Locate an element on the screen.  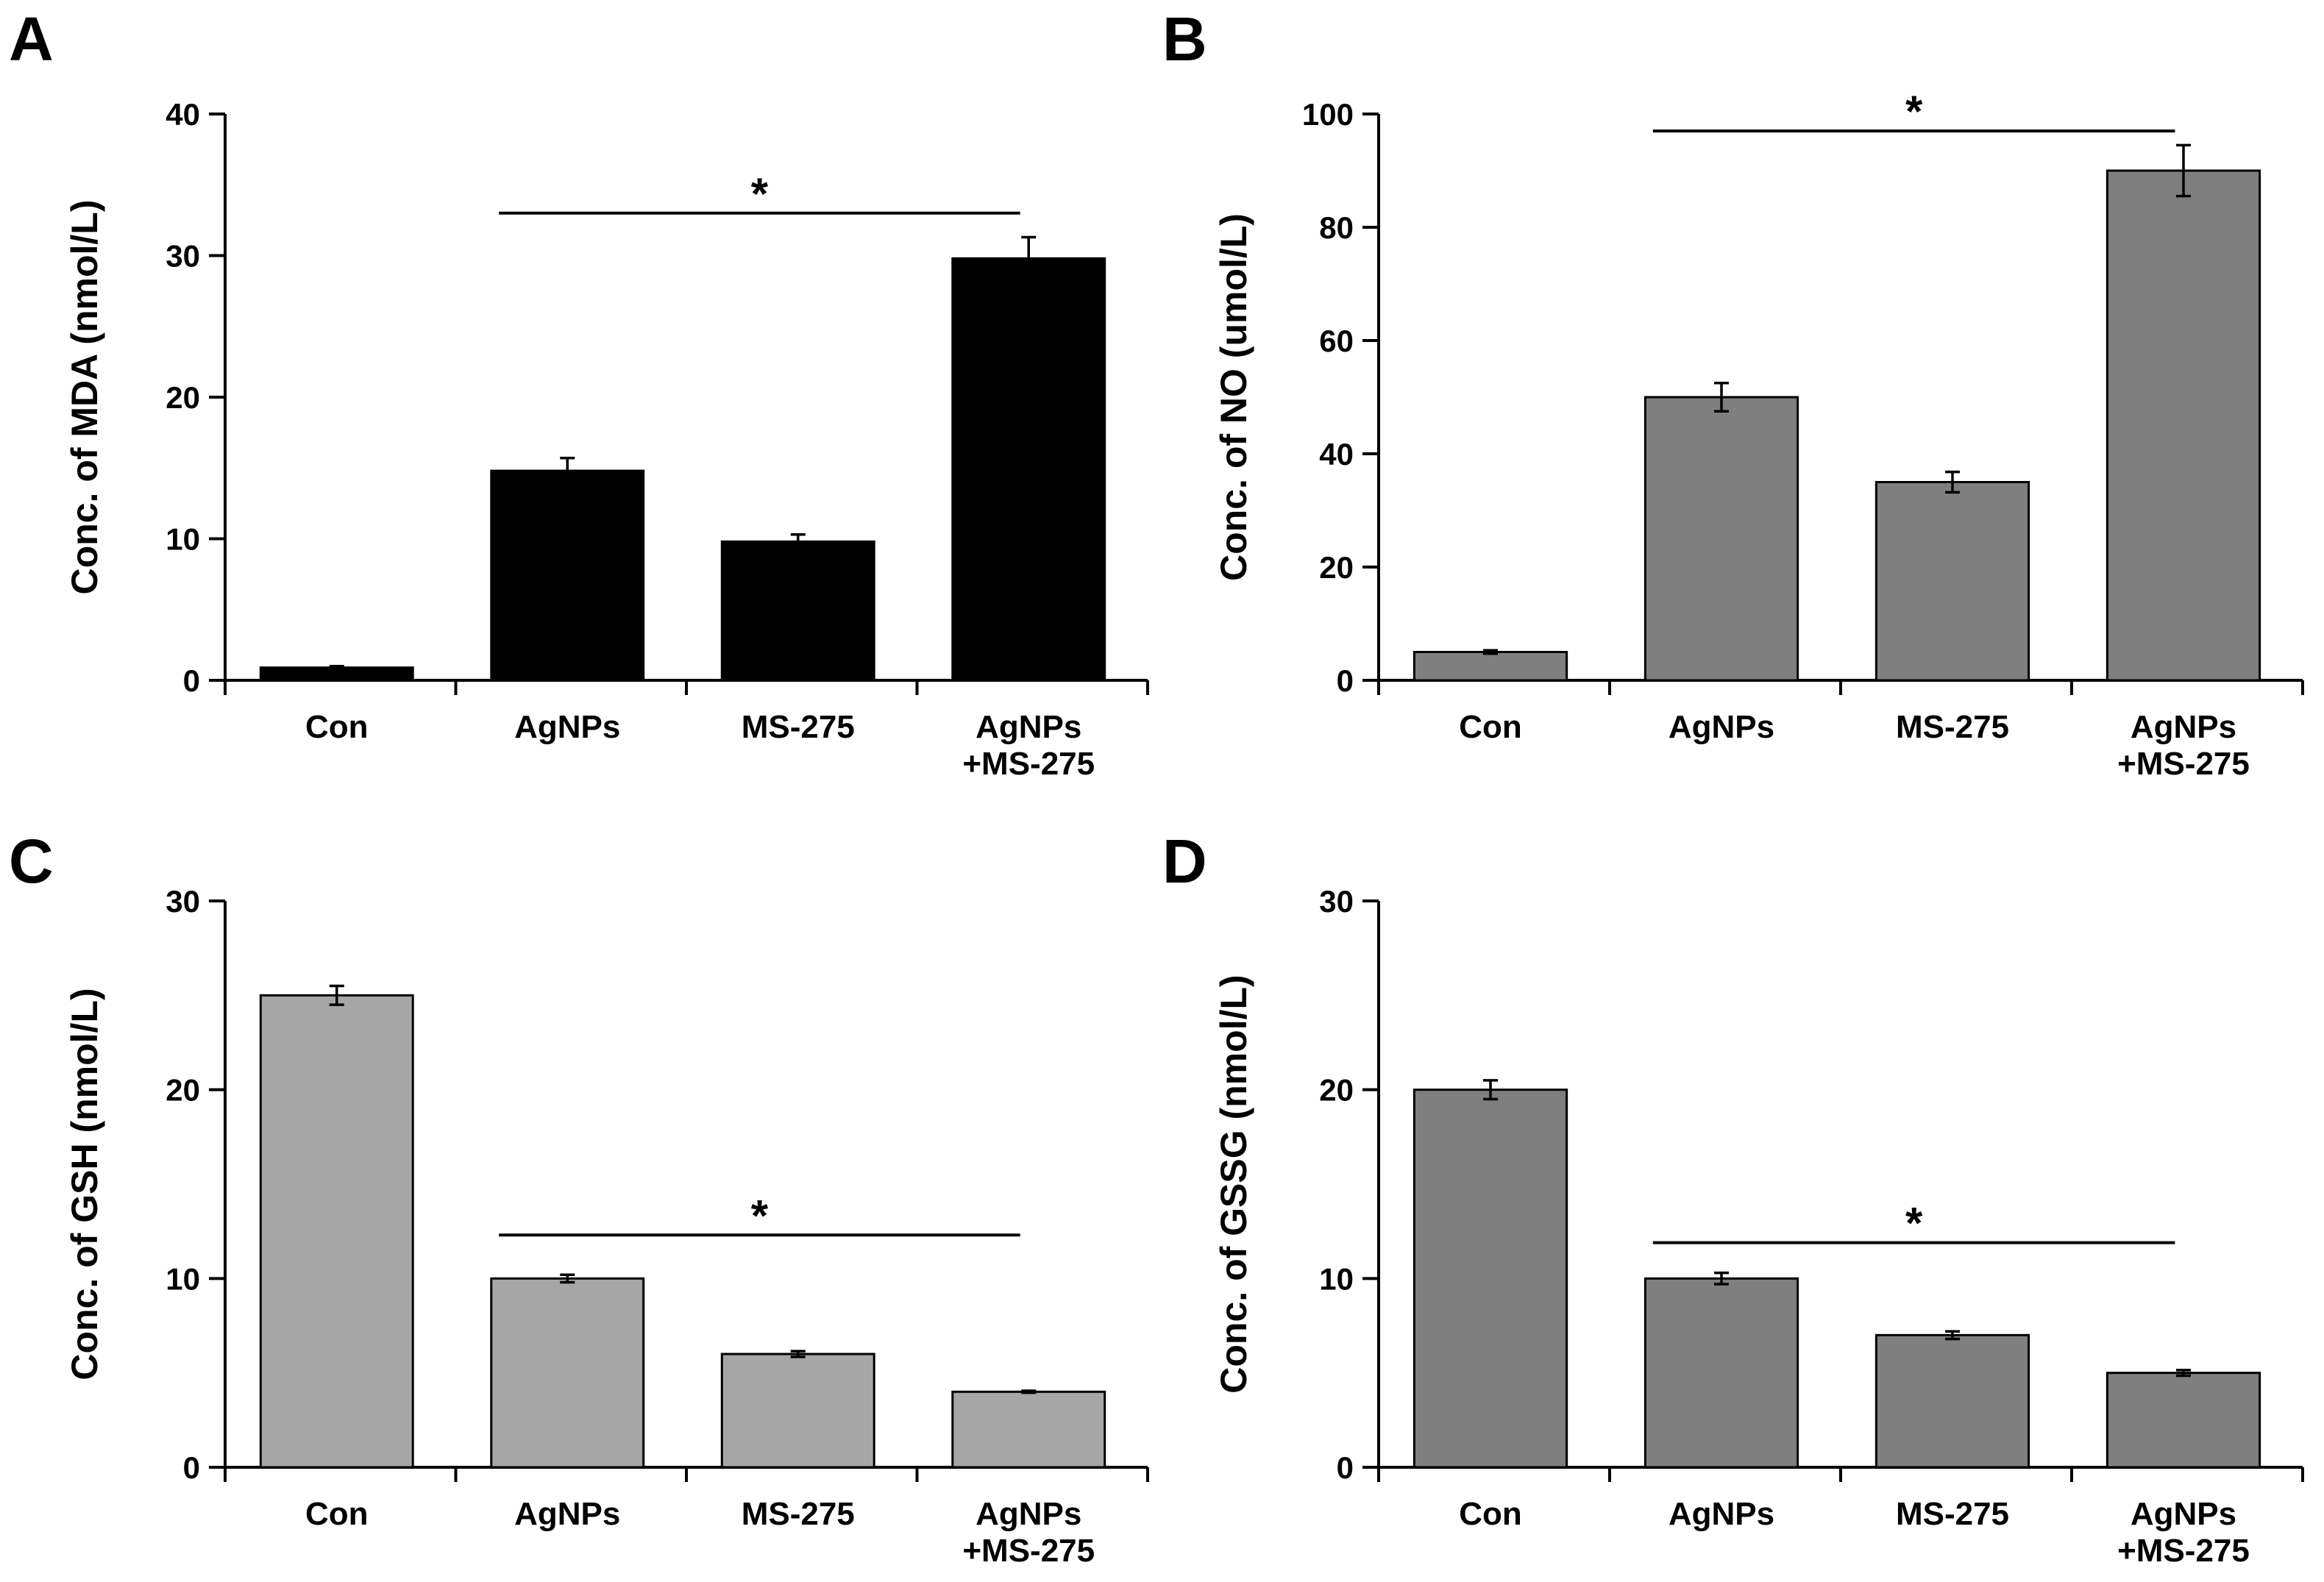
y-tick-label: 100 is located at coordinates (1328, 114).